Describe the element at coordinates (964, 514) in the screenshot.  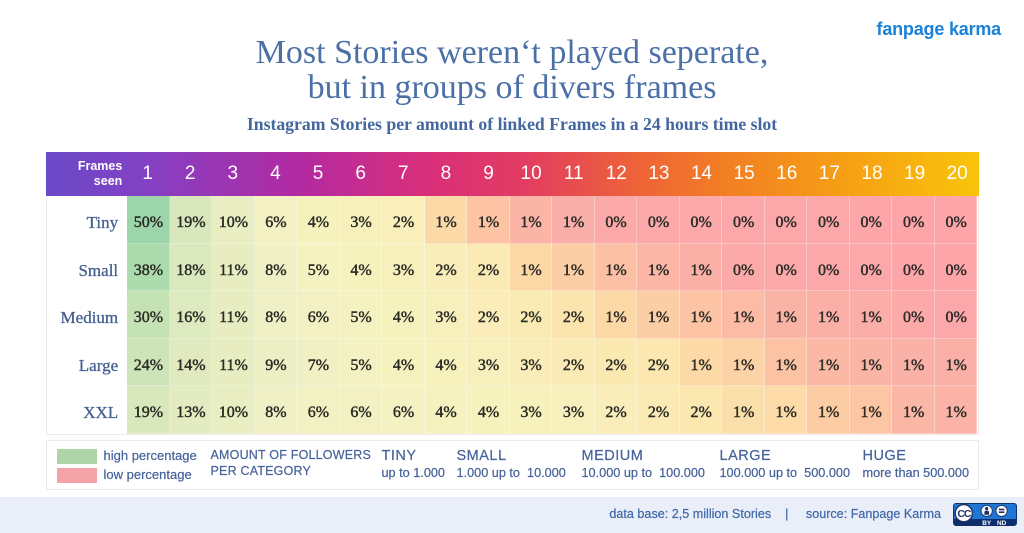
I see `svg-text: CC` at that location.